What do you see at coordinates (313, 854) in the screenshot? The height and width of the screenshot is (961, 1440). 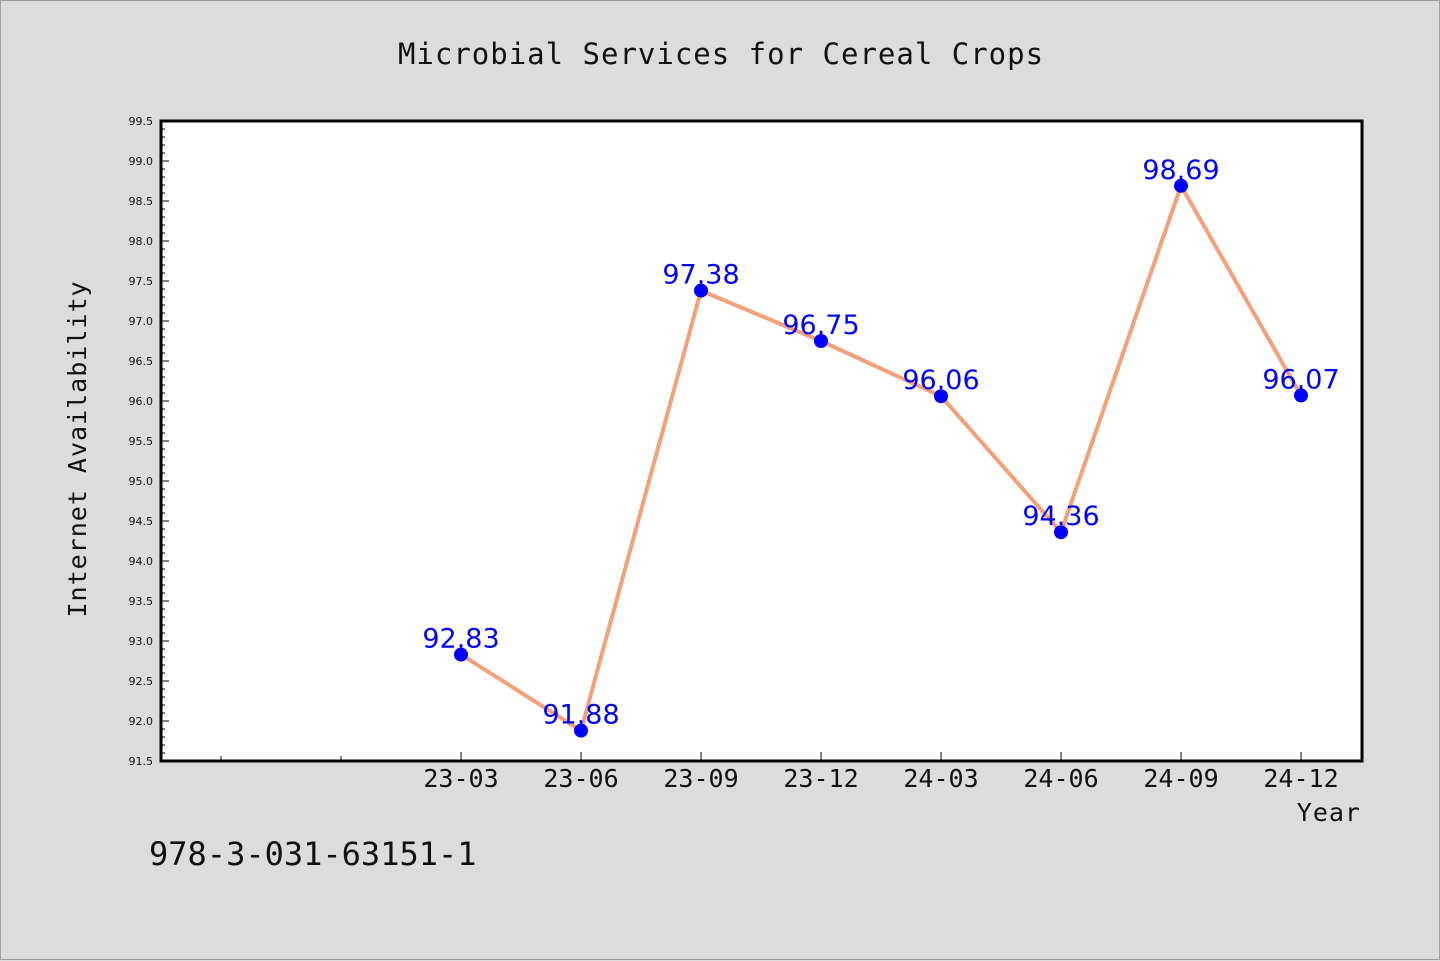 I see `isbn-text: 978-3-031-63151-1` at bounding box center [313, 854].